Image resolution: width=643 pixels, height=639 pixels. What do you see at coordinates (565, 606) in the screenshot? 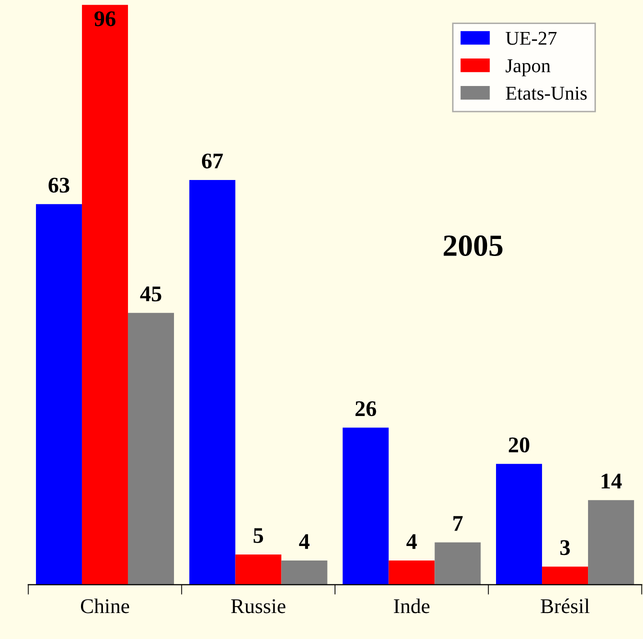
I see `x-tick-label: Brésil` at bounding box center [565, 606].